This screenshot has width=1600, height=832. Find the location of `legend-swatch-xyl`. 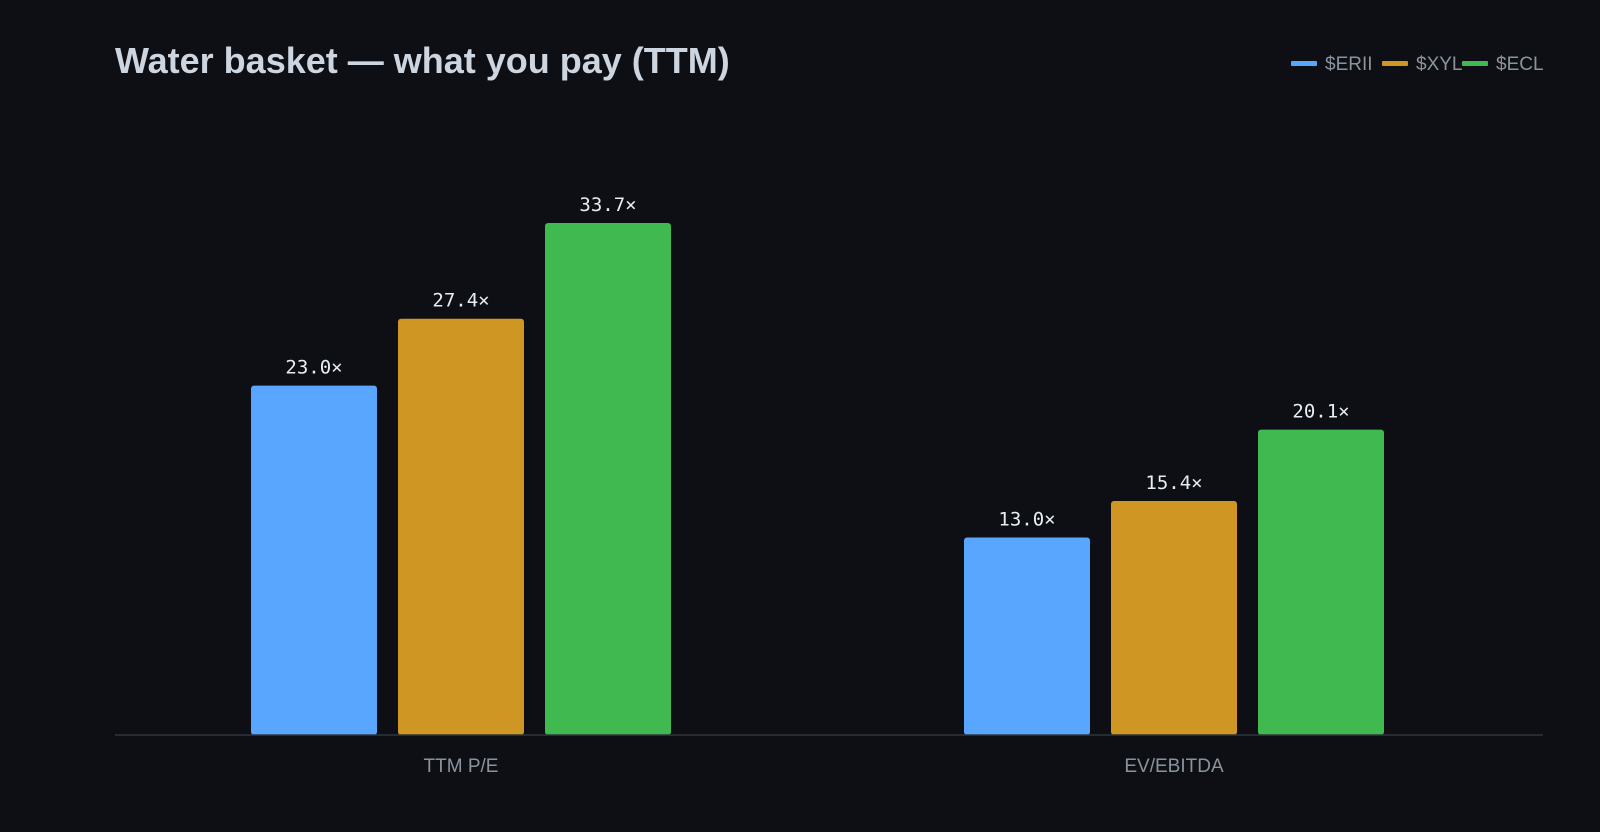

legend-swatch-xyl is located at coordinates (1395, 63).